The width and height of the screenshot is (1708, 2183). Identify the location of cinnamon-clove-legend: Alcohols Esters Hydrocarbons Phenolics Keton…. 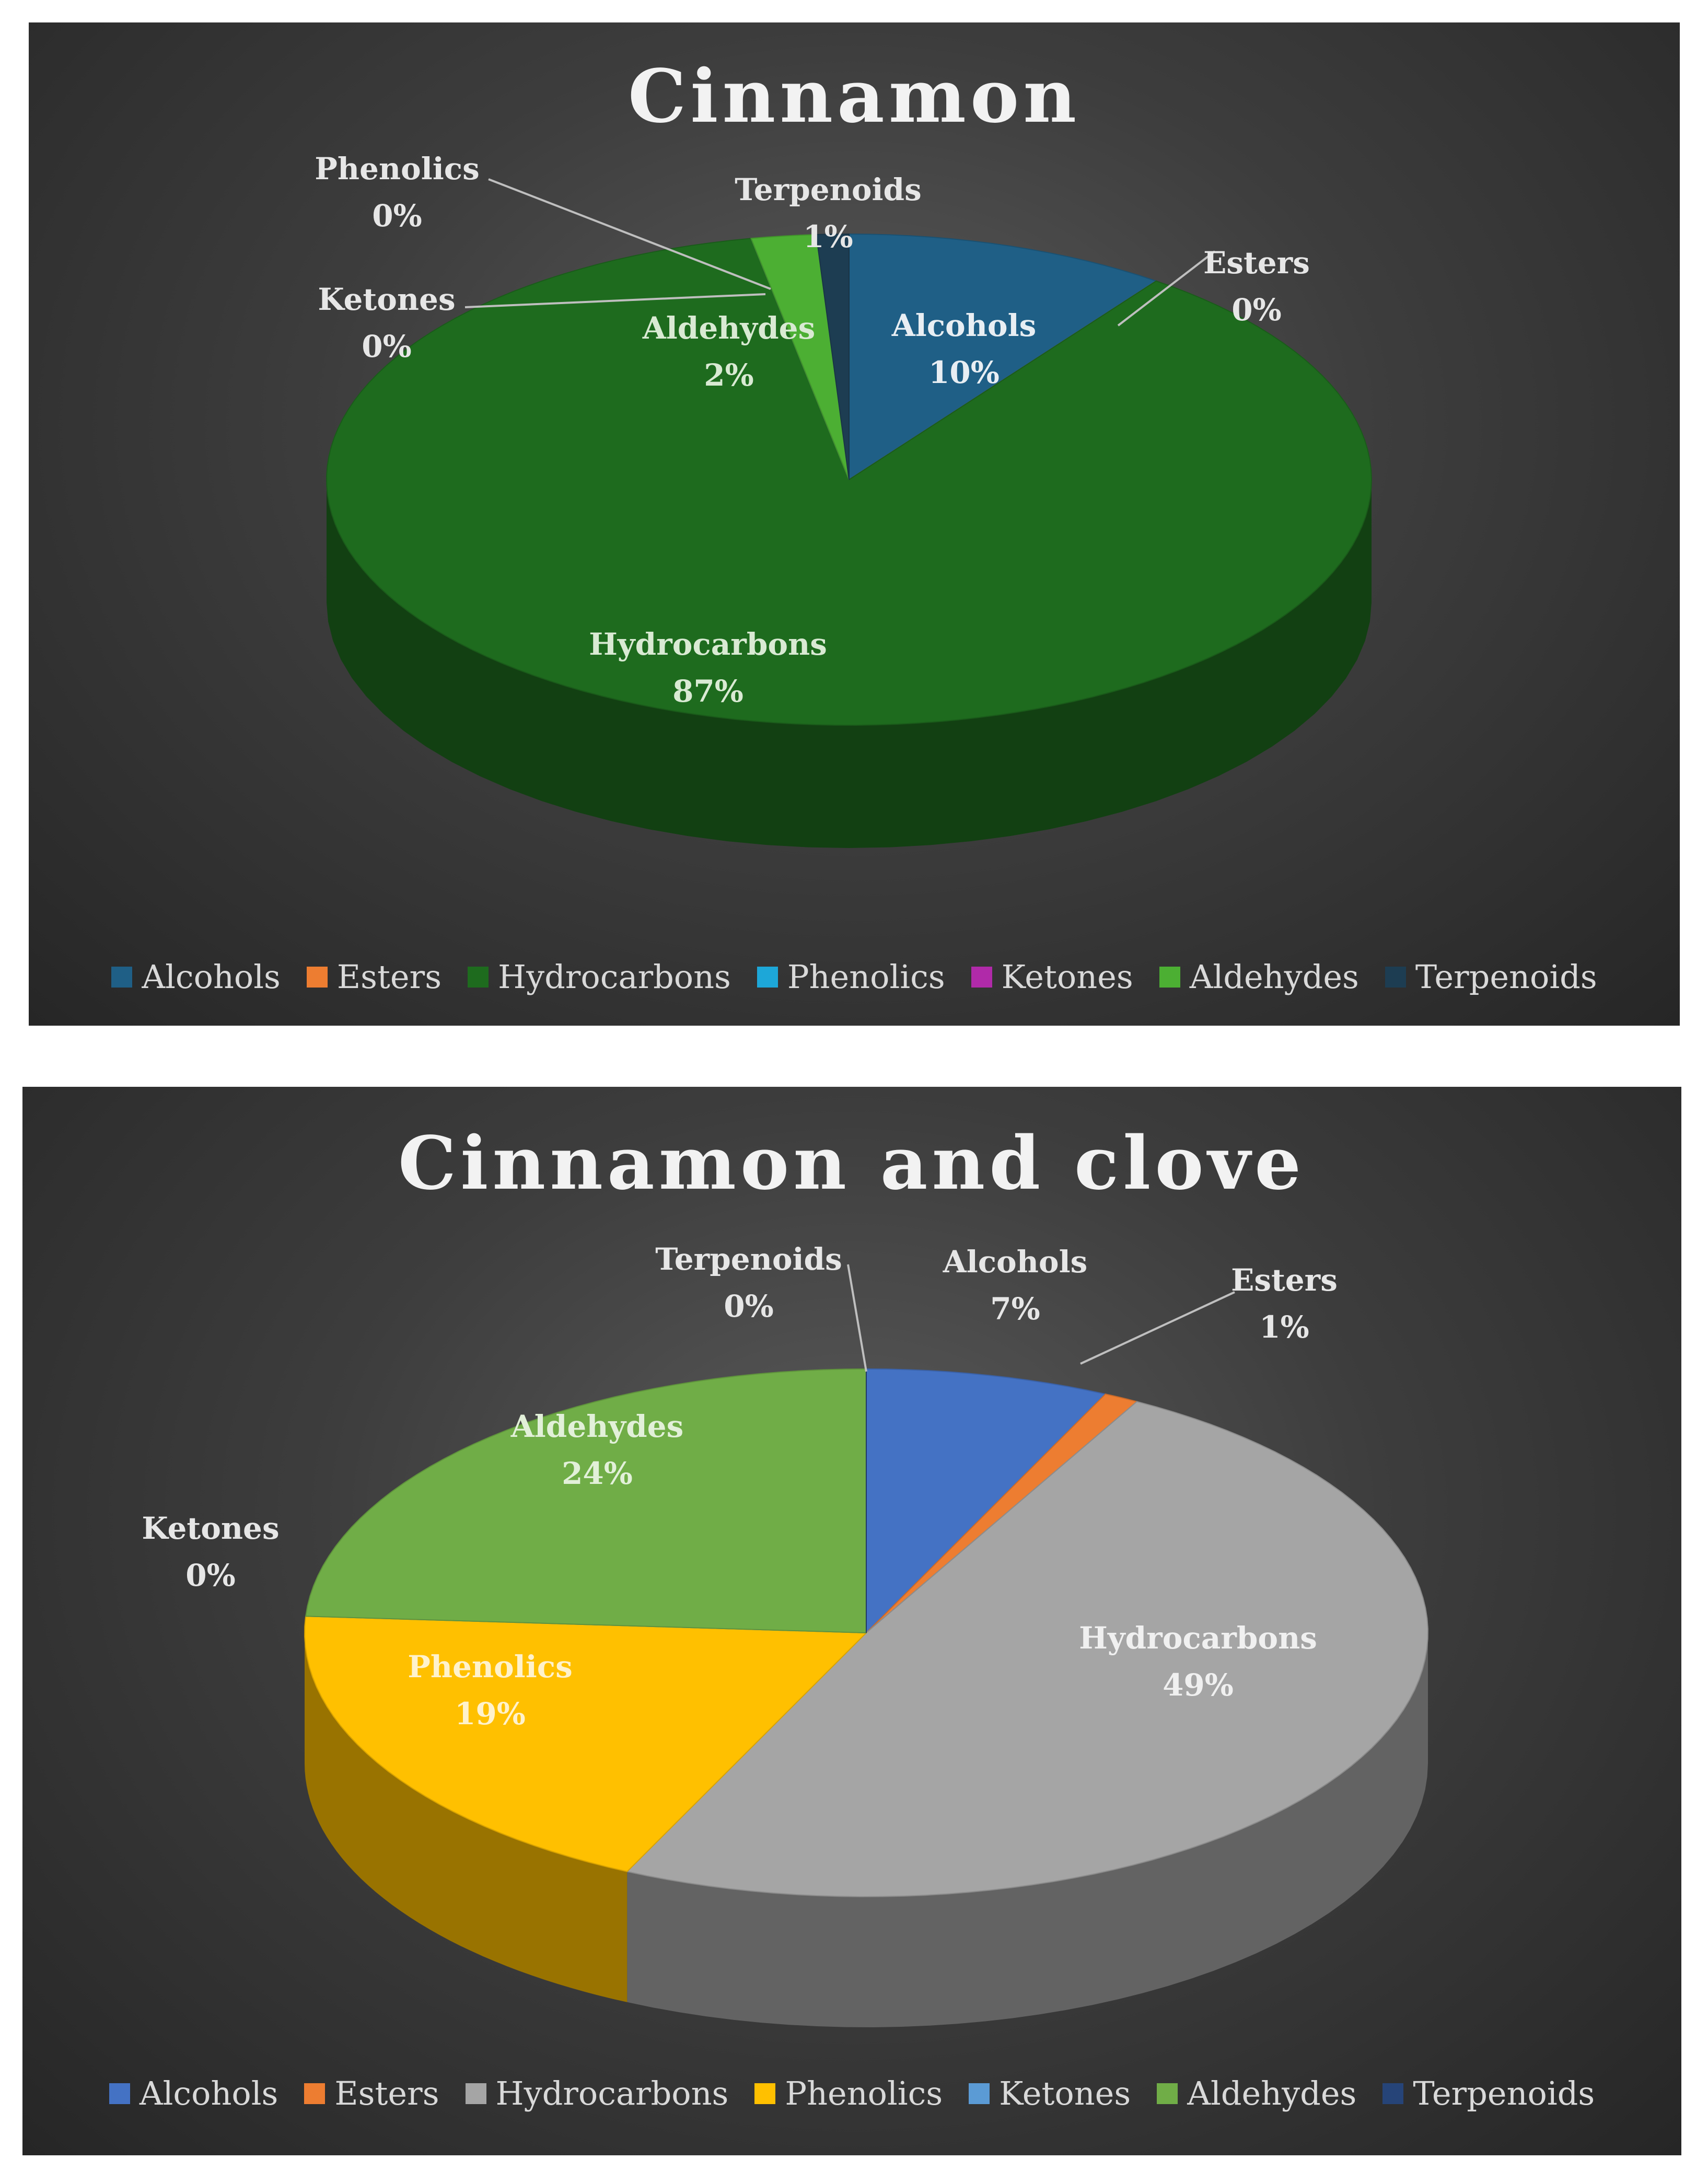
(851, 2093).